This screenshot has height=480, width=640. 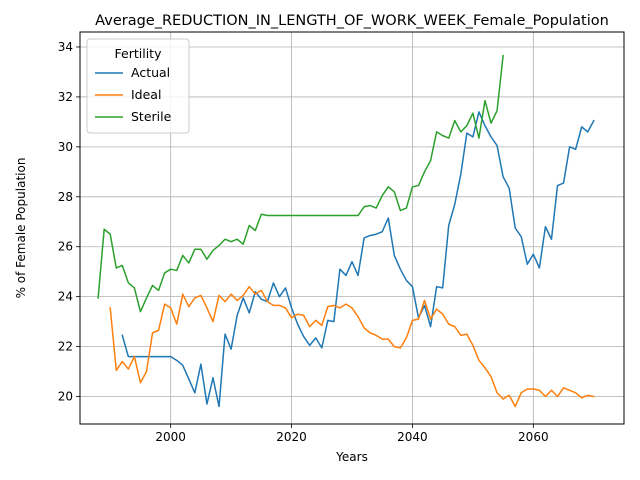 I want to click on y-tick-label: 30, so click(x=65, y=147).